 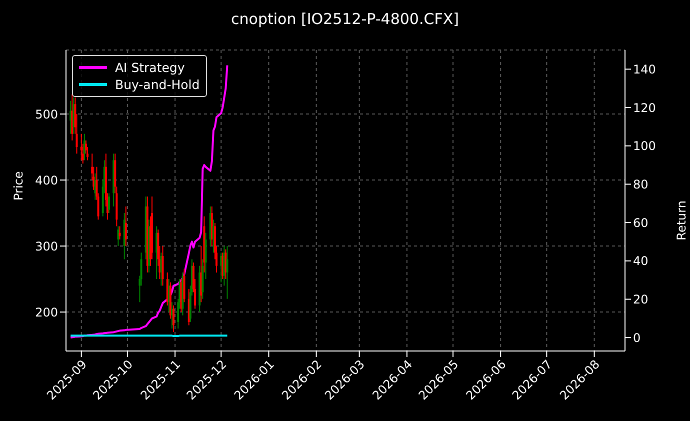 I want to click on line-series, so click(x=149, y=201).